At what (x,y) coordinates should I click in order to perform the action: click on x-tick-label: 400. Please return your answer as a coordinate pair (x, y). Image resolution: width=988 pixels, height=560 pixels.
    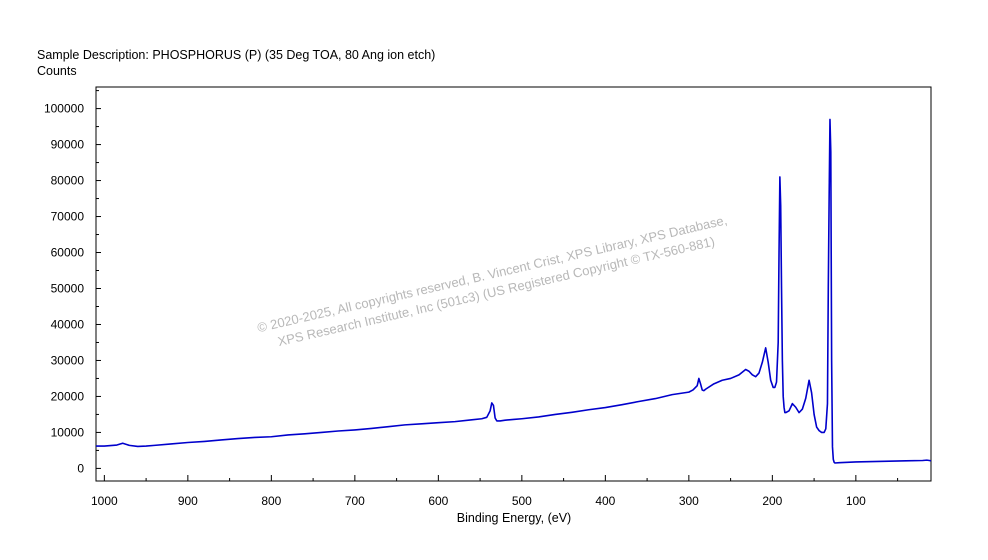
    Looking at the image, I should click on (605, 501).